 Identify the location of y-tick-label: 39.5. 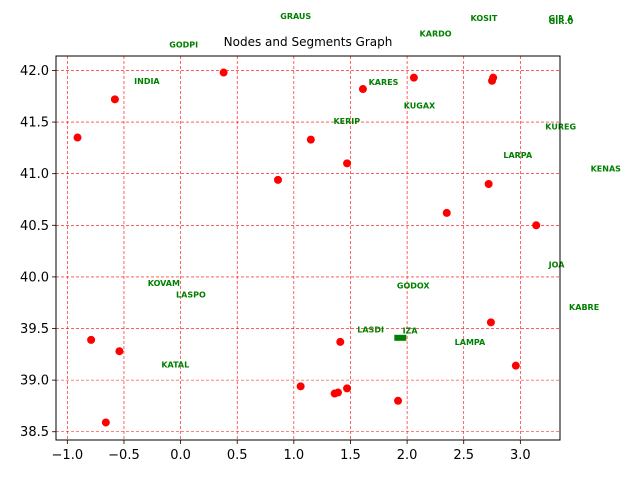
(34, 329).